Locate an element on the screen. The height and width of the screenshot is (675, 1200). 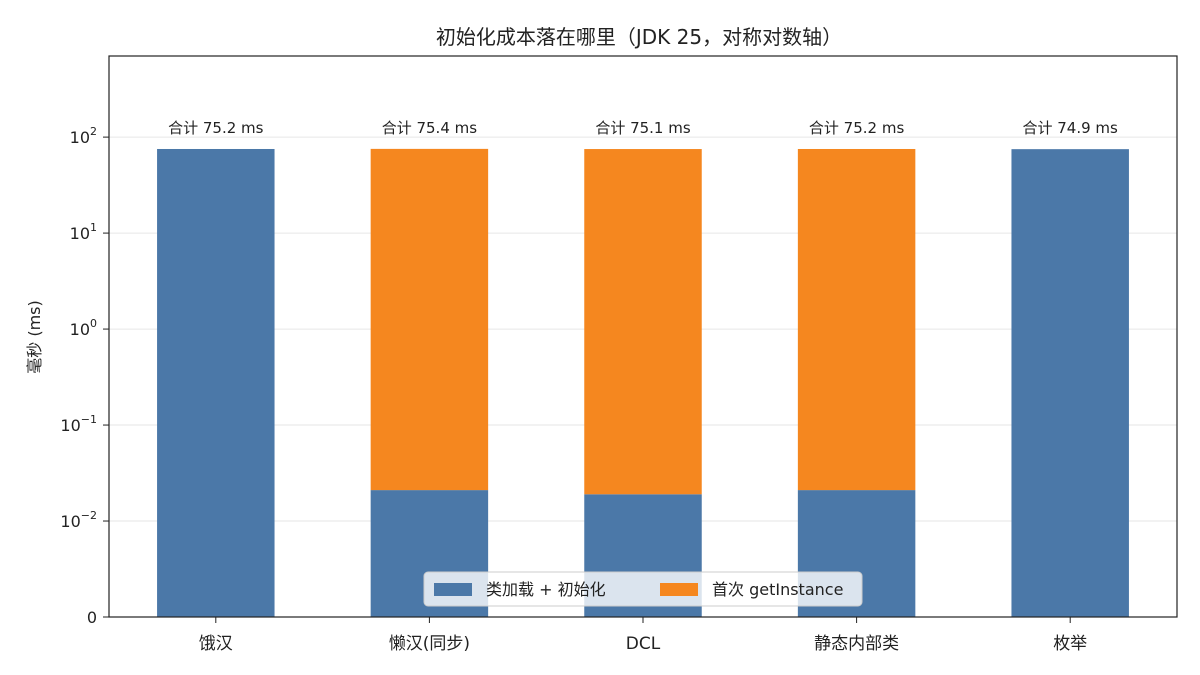
y-tick-label: 0 is located at coordinates (92, 617).